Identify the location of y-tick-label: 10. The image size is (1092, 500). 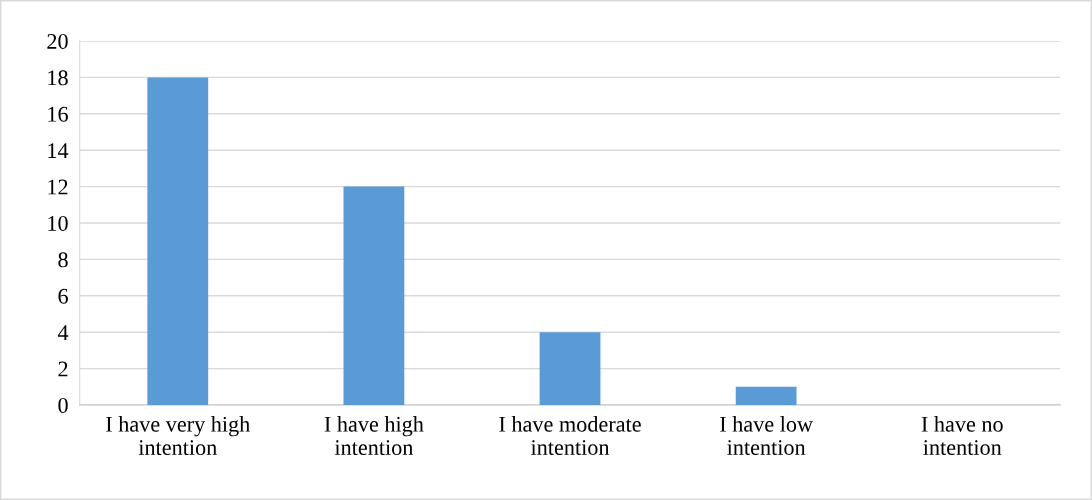
(58, 223).